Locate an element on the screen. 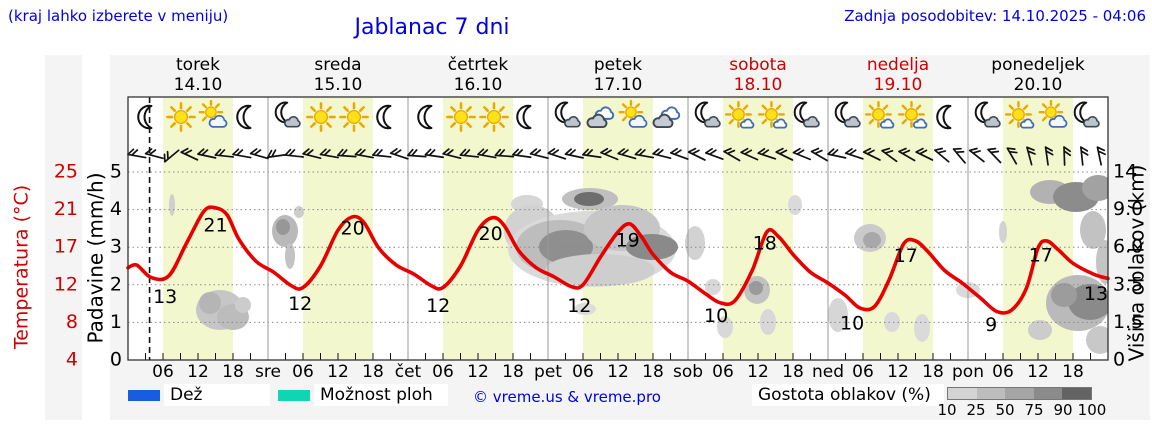 The height and width of the screenshot is (443, 1152). precip-axis-title: Padavine (mm/h) is located at coordinates (96, 257).